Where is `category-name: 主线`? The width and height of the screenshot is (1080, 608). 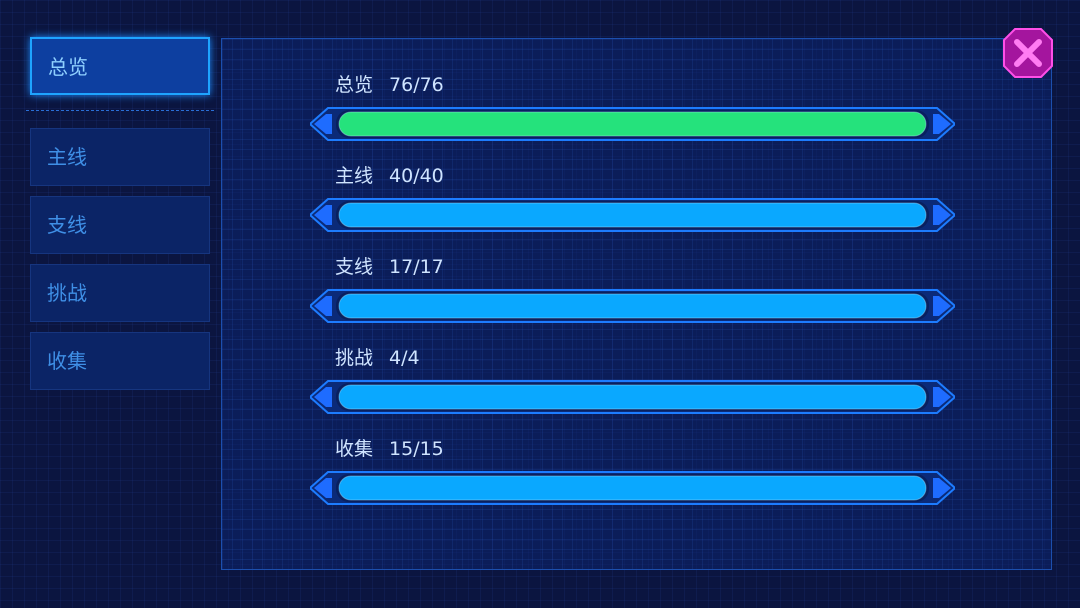
category-name: 主线 is located at coordinates (354, 176).